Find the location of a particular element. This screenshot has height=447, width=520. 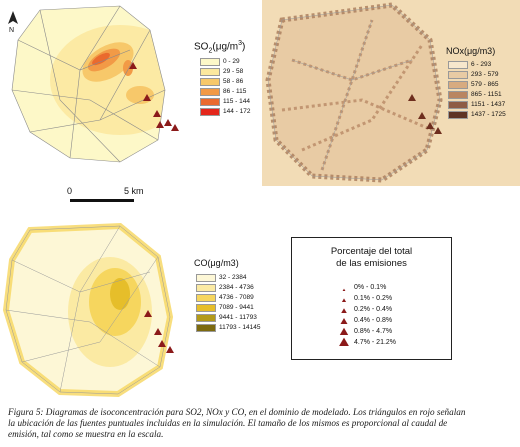

nox-legend-row: 293 - 579 is located at coordinates (473, 74).